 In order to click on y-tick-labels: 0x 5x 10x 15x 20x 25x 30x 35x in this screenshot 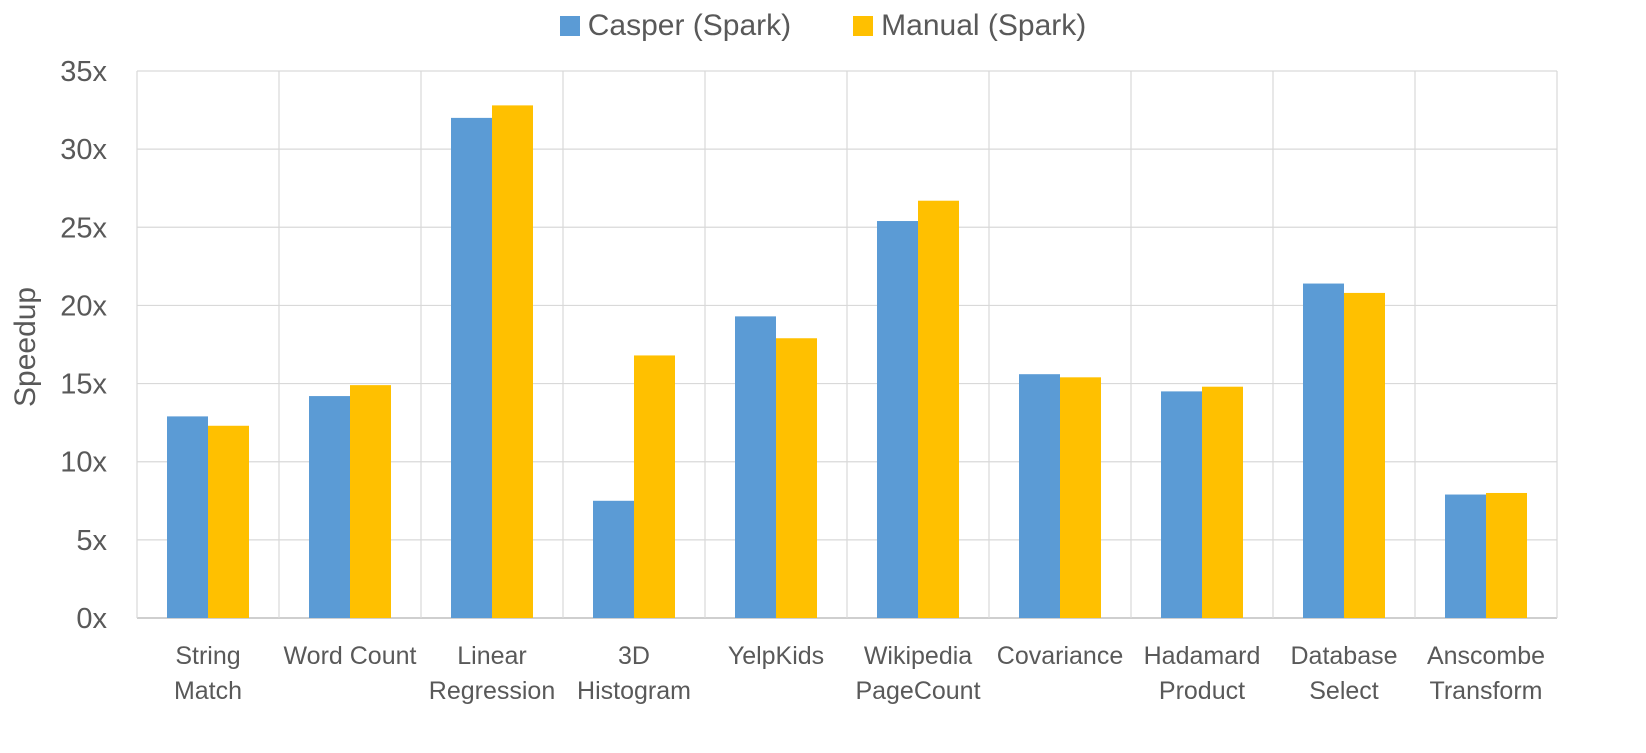, I will do `click(83, 345)`.